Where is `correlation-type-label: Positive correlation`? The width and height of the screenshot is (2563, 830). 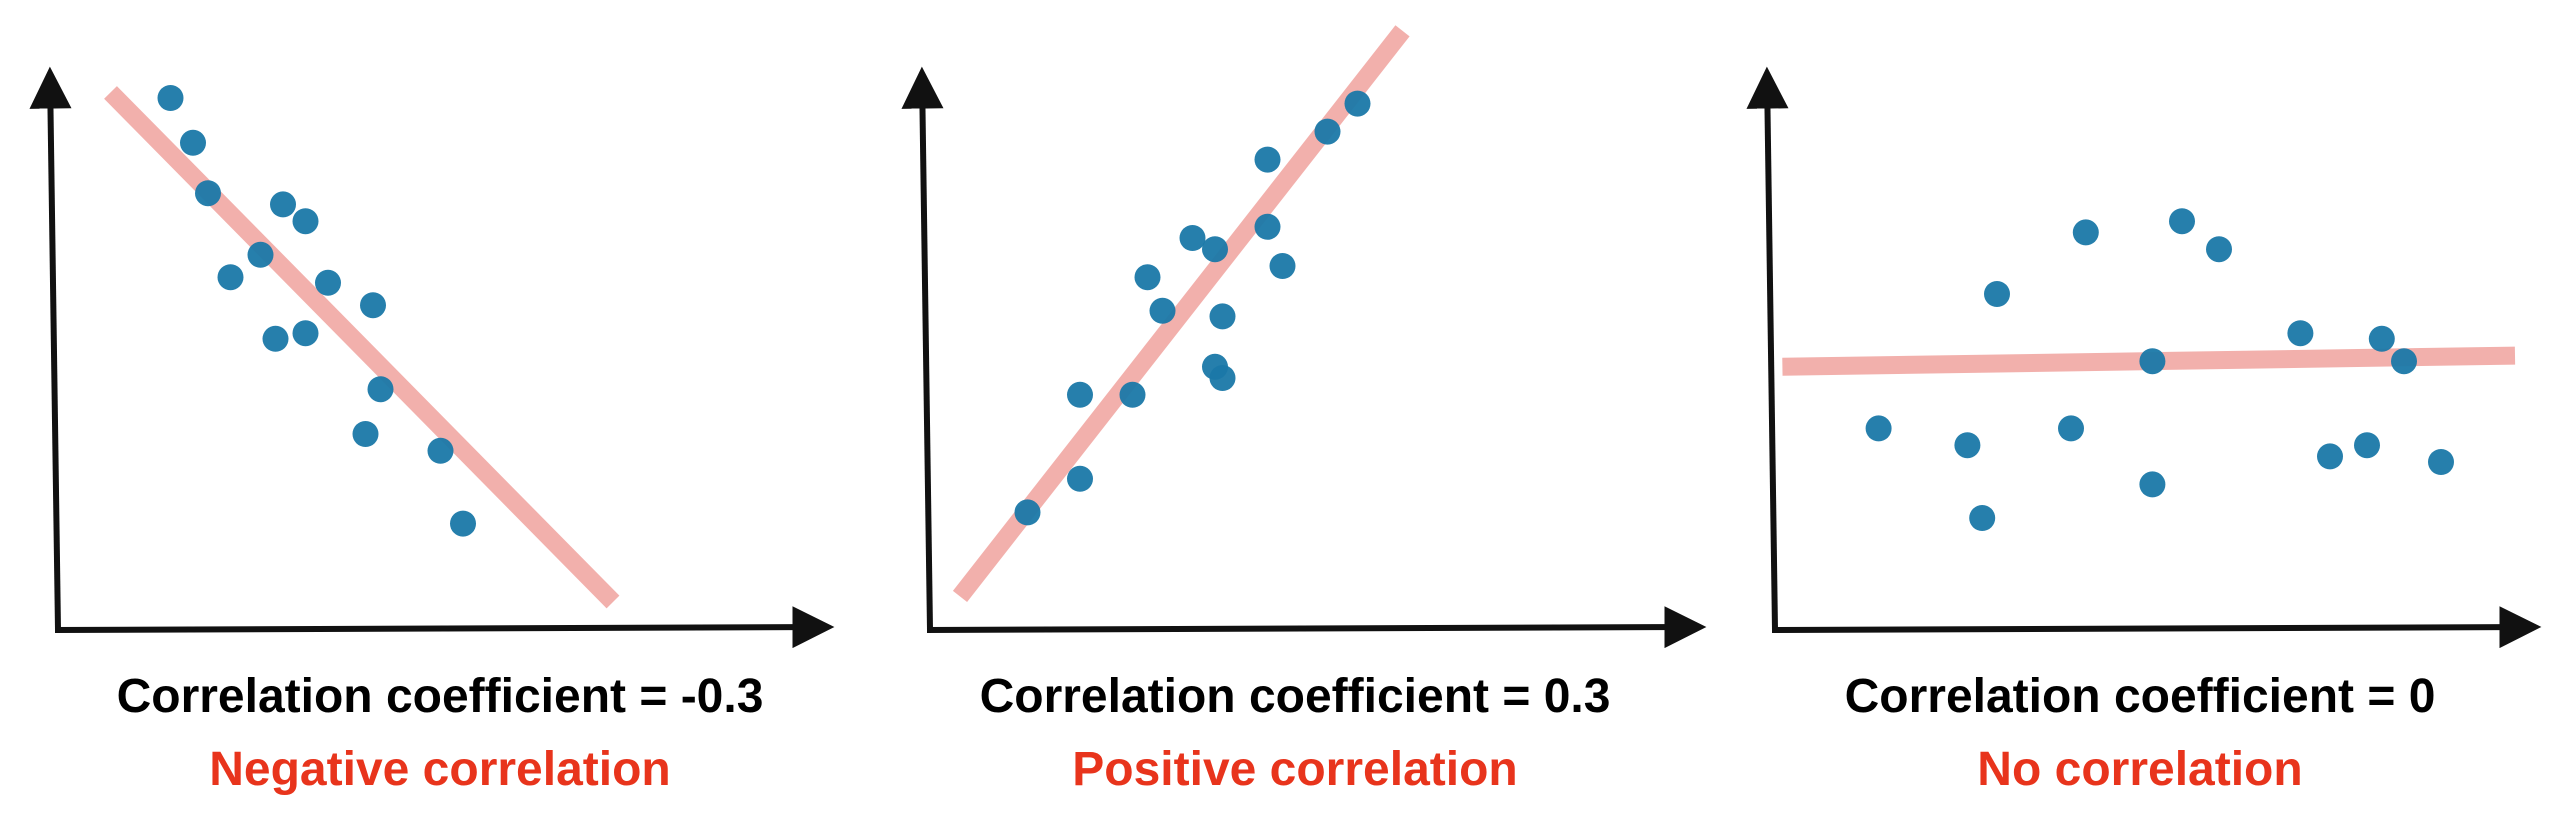 correlation-type-label: Positive correlation is located at coordinates (1294, 769).